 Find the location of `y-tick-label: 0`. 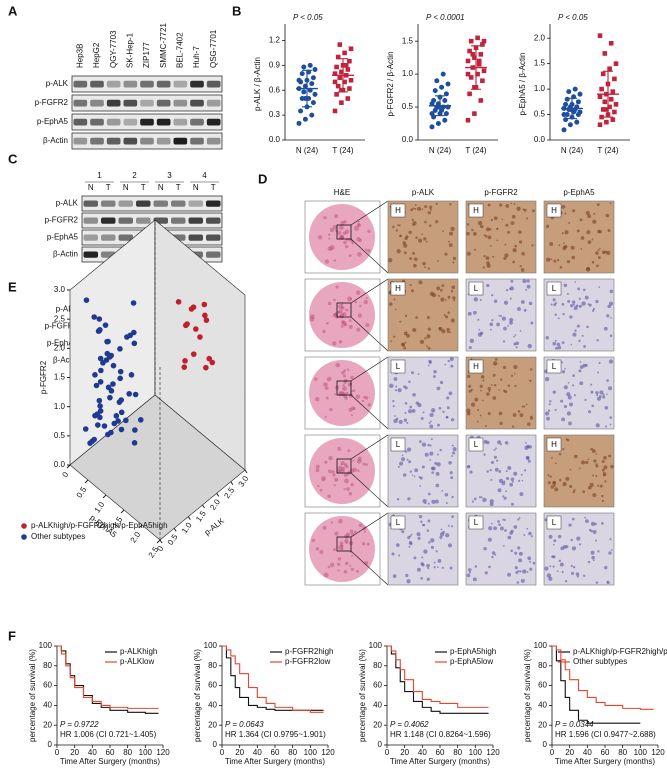

y-tick-label: 0 is located at coordinates (65, 474).